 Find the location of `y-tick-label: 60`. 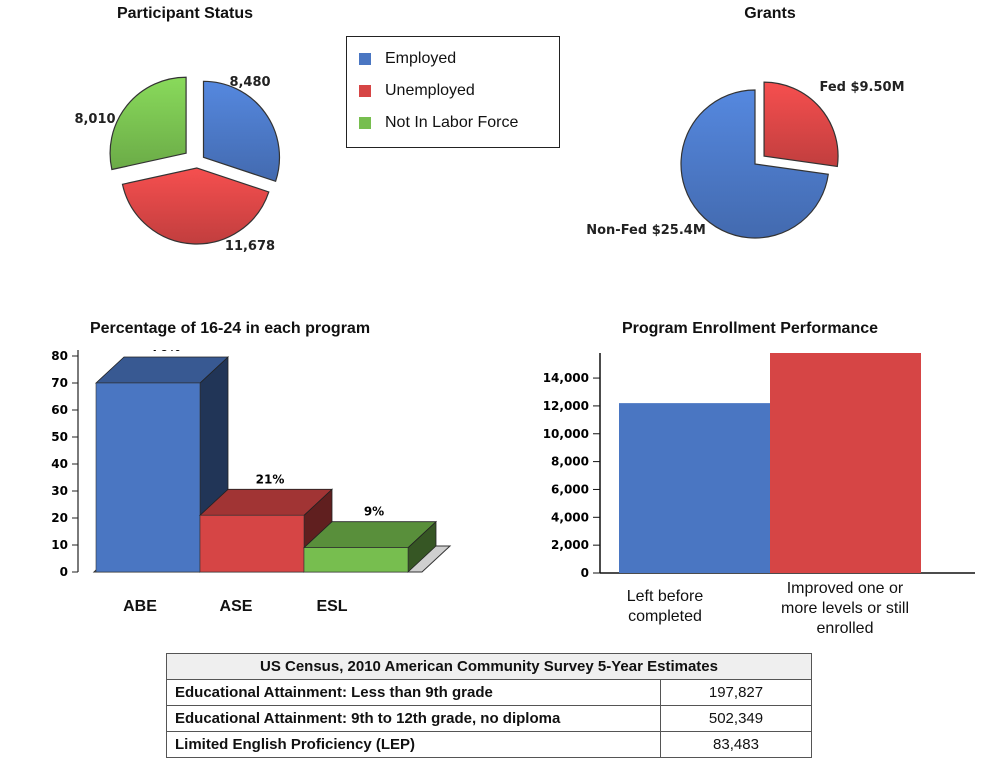

y-tick-label: 60 is located at coordinates (59, 410).